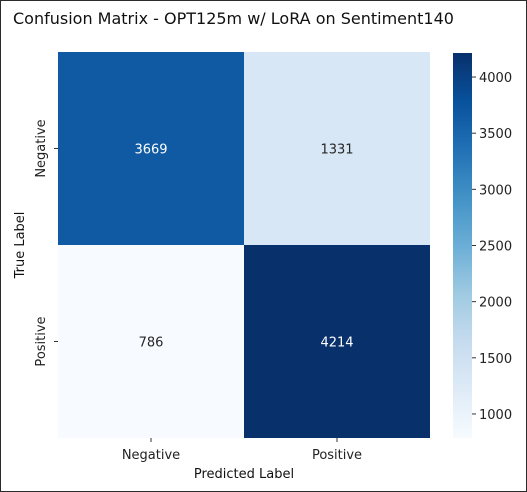  I want to click on x-tick-label-1: Positive, so click(337, 455).